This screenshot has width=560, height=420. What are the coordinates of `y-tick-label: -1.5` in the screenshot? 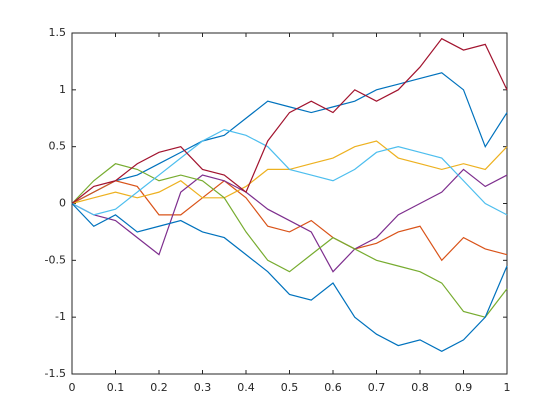 It's located at (55, 373).